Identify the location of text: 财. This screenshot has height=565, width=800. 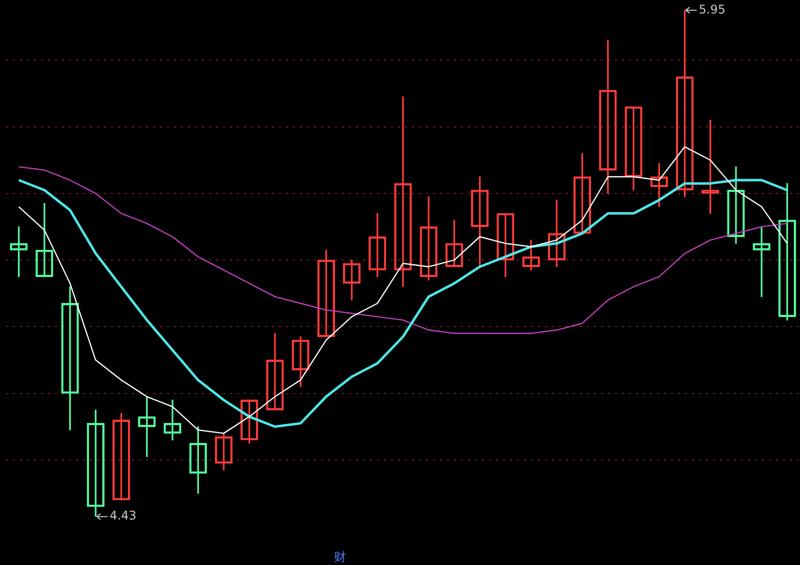
(340, 557).